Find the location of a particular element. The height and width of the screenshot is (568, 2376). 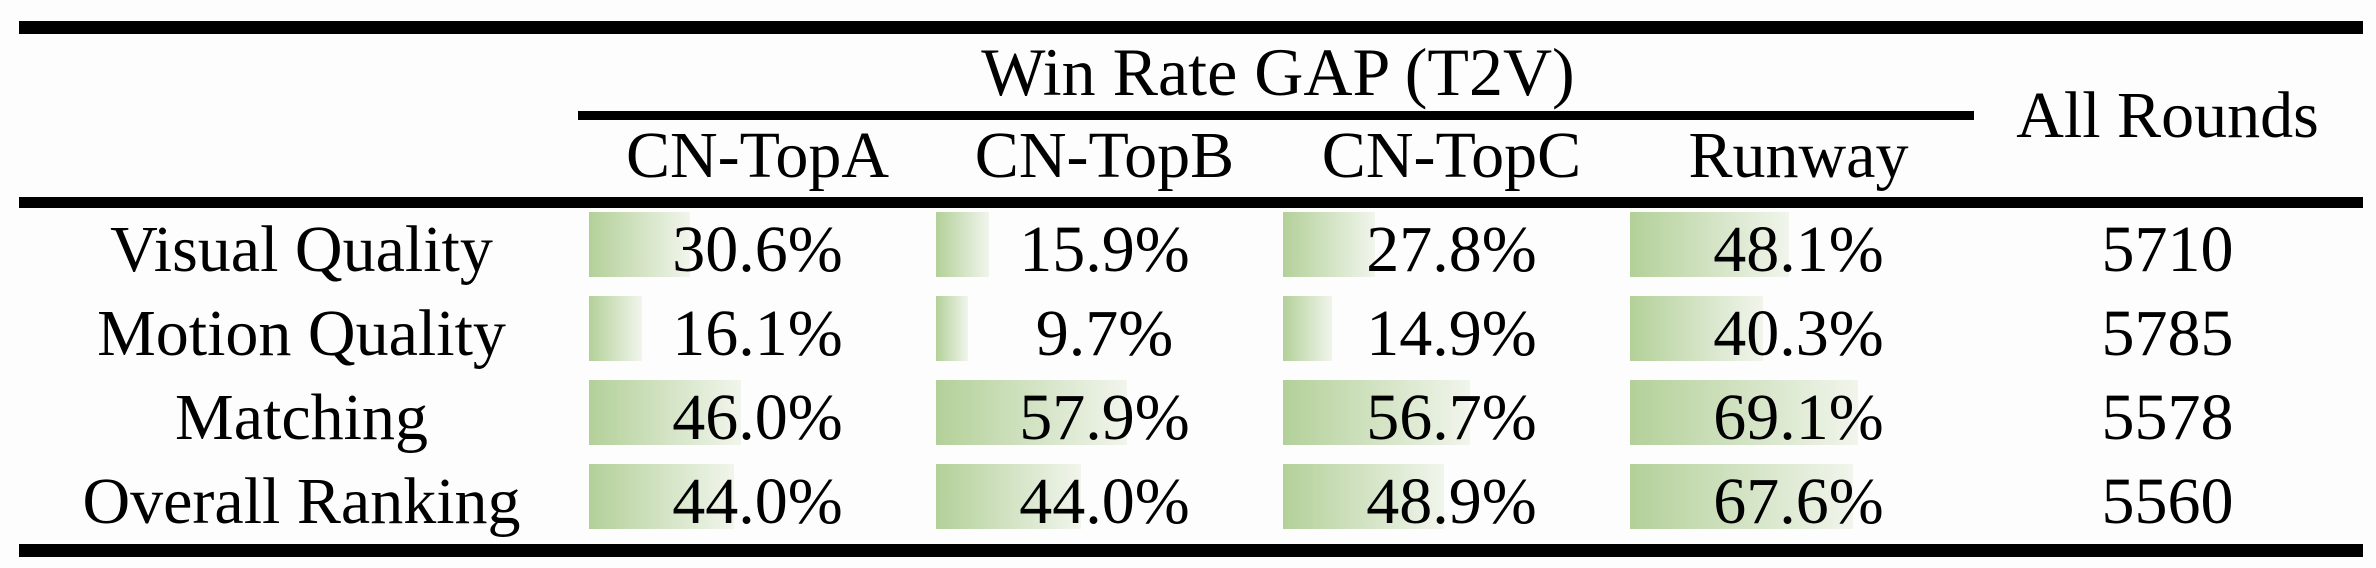

winrate-cell: 30.6% is located at coordinates (757, 250).